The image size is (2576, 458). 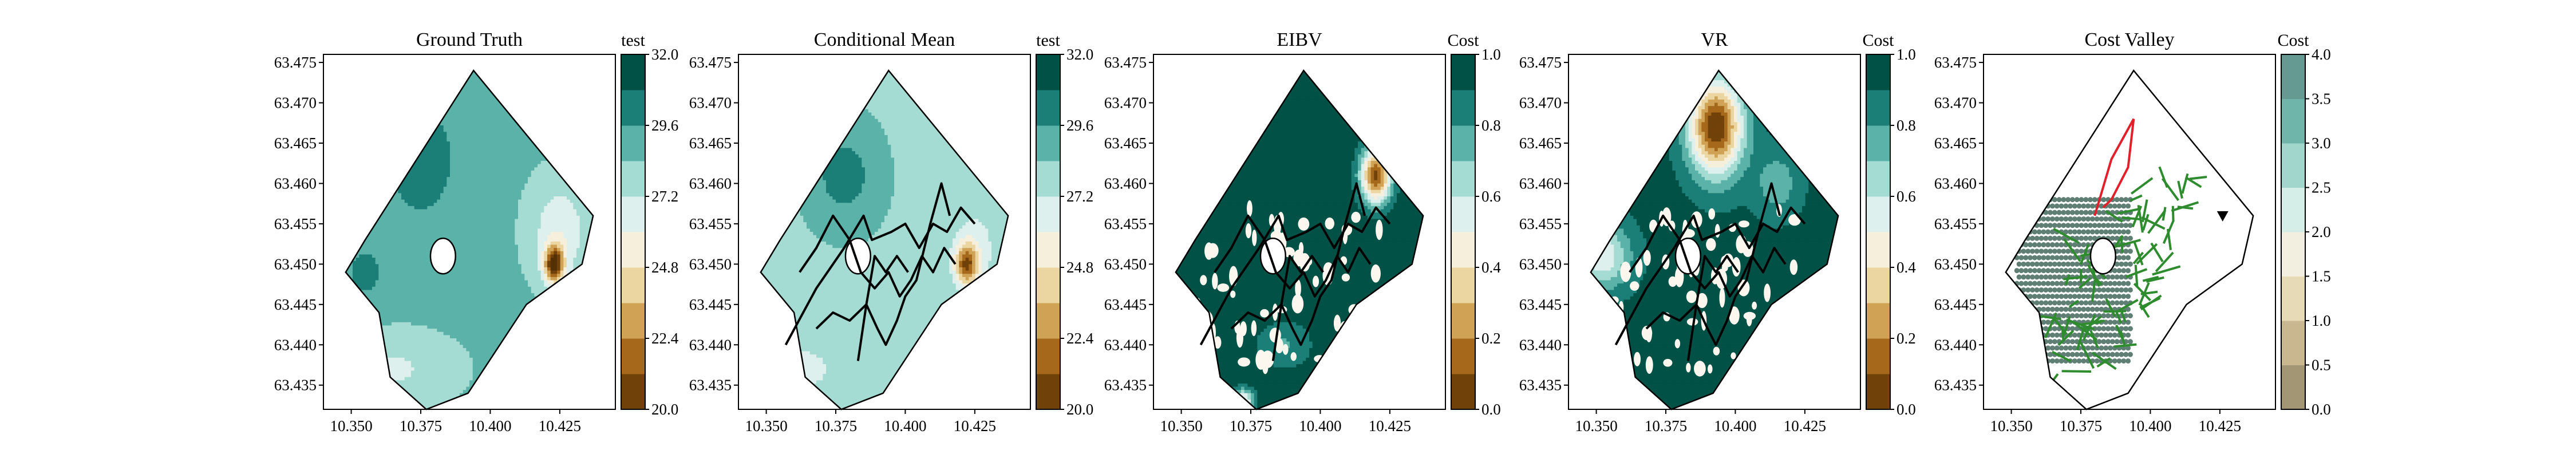 I want to click on colorbar-tick-label: 24.8, so click(x=664, y=267).